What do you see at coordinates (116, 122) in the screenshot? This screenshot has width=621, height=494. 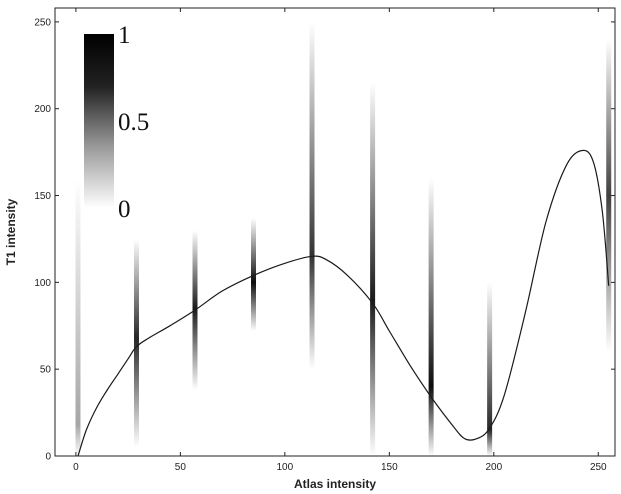 I see `colorbar: 10.50` at bounding box center [116, 122].